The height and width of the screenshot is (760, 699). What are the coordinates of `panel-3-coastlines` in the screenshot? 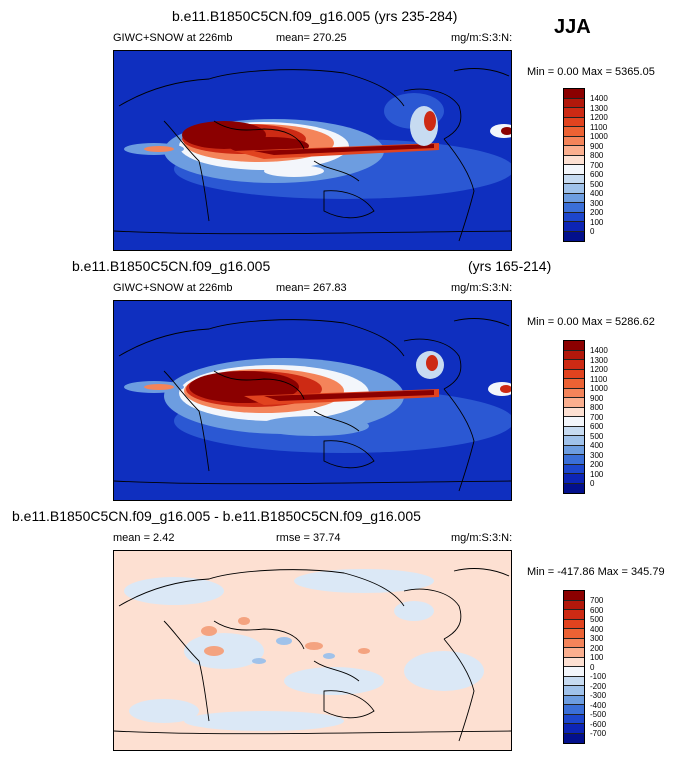 It's located at (312, 655).